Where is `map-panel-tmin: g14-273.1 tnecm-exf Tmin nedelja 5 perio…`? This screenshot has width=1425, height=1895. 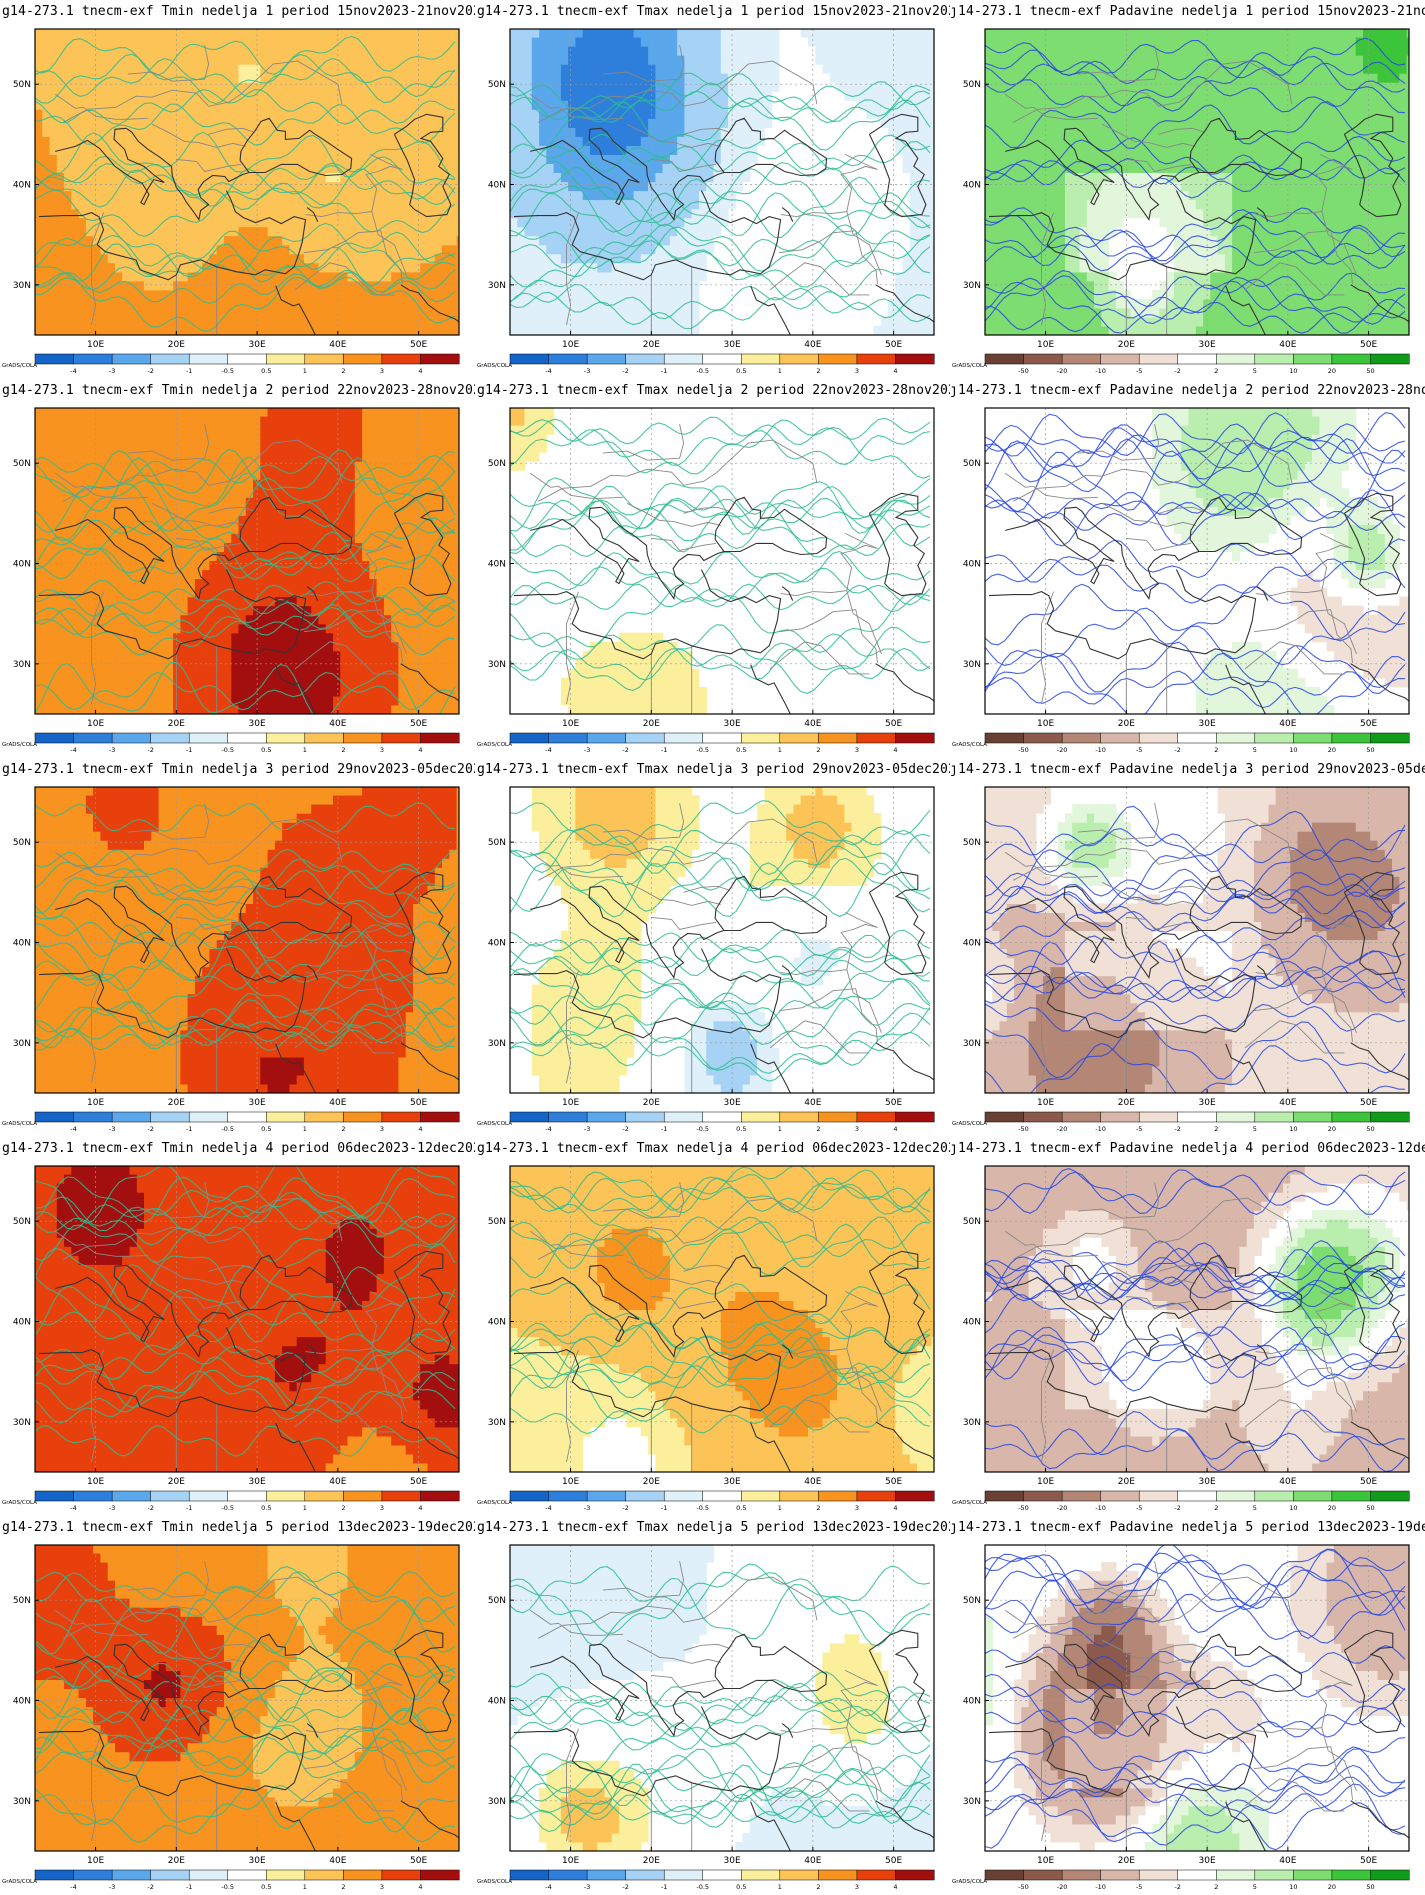
map-panel-tmin: g14-273.1 tnecm-exf Tmin nedelja 5 perio… is located at coordinates (237, 1705).